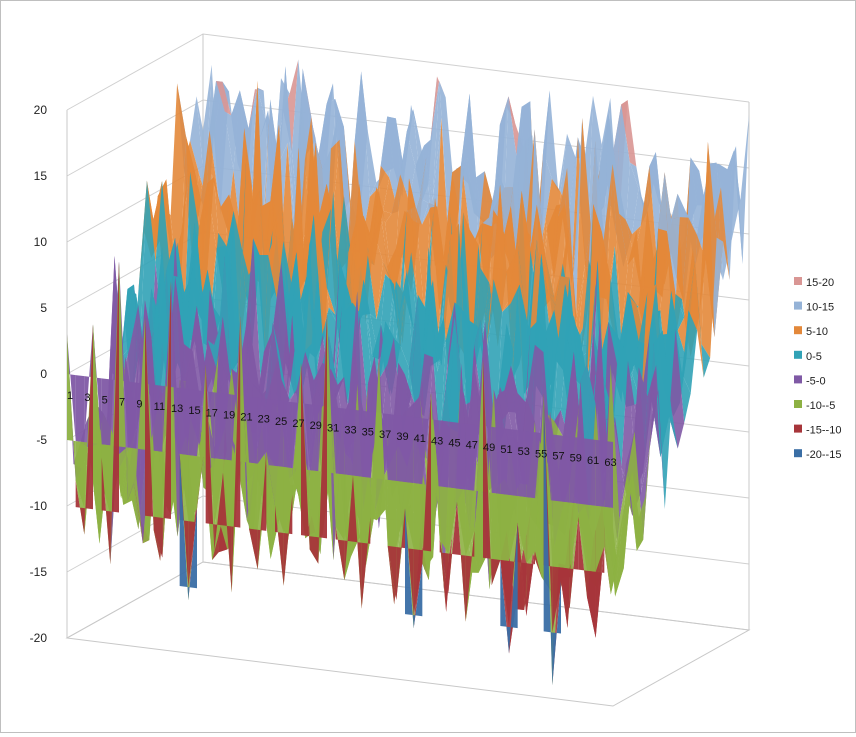  What do you see at coordinates (408, 72) in the screenshot?
I see `gridline` at bounding box center [408, 72].